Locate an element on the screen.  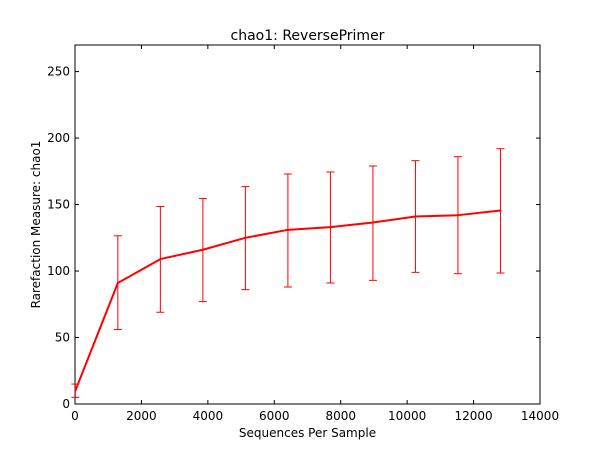
y-tick-label: 250 is located at coordinates (58, 72).